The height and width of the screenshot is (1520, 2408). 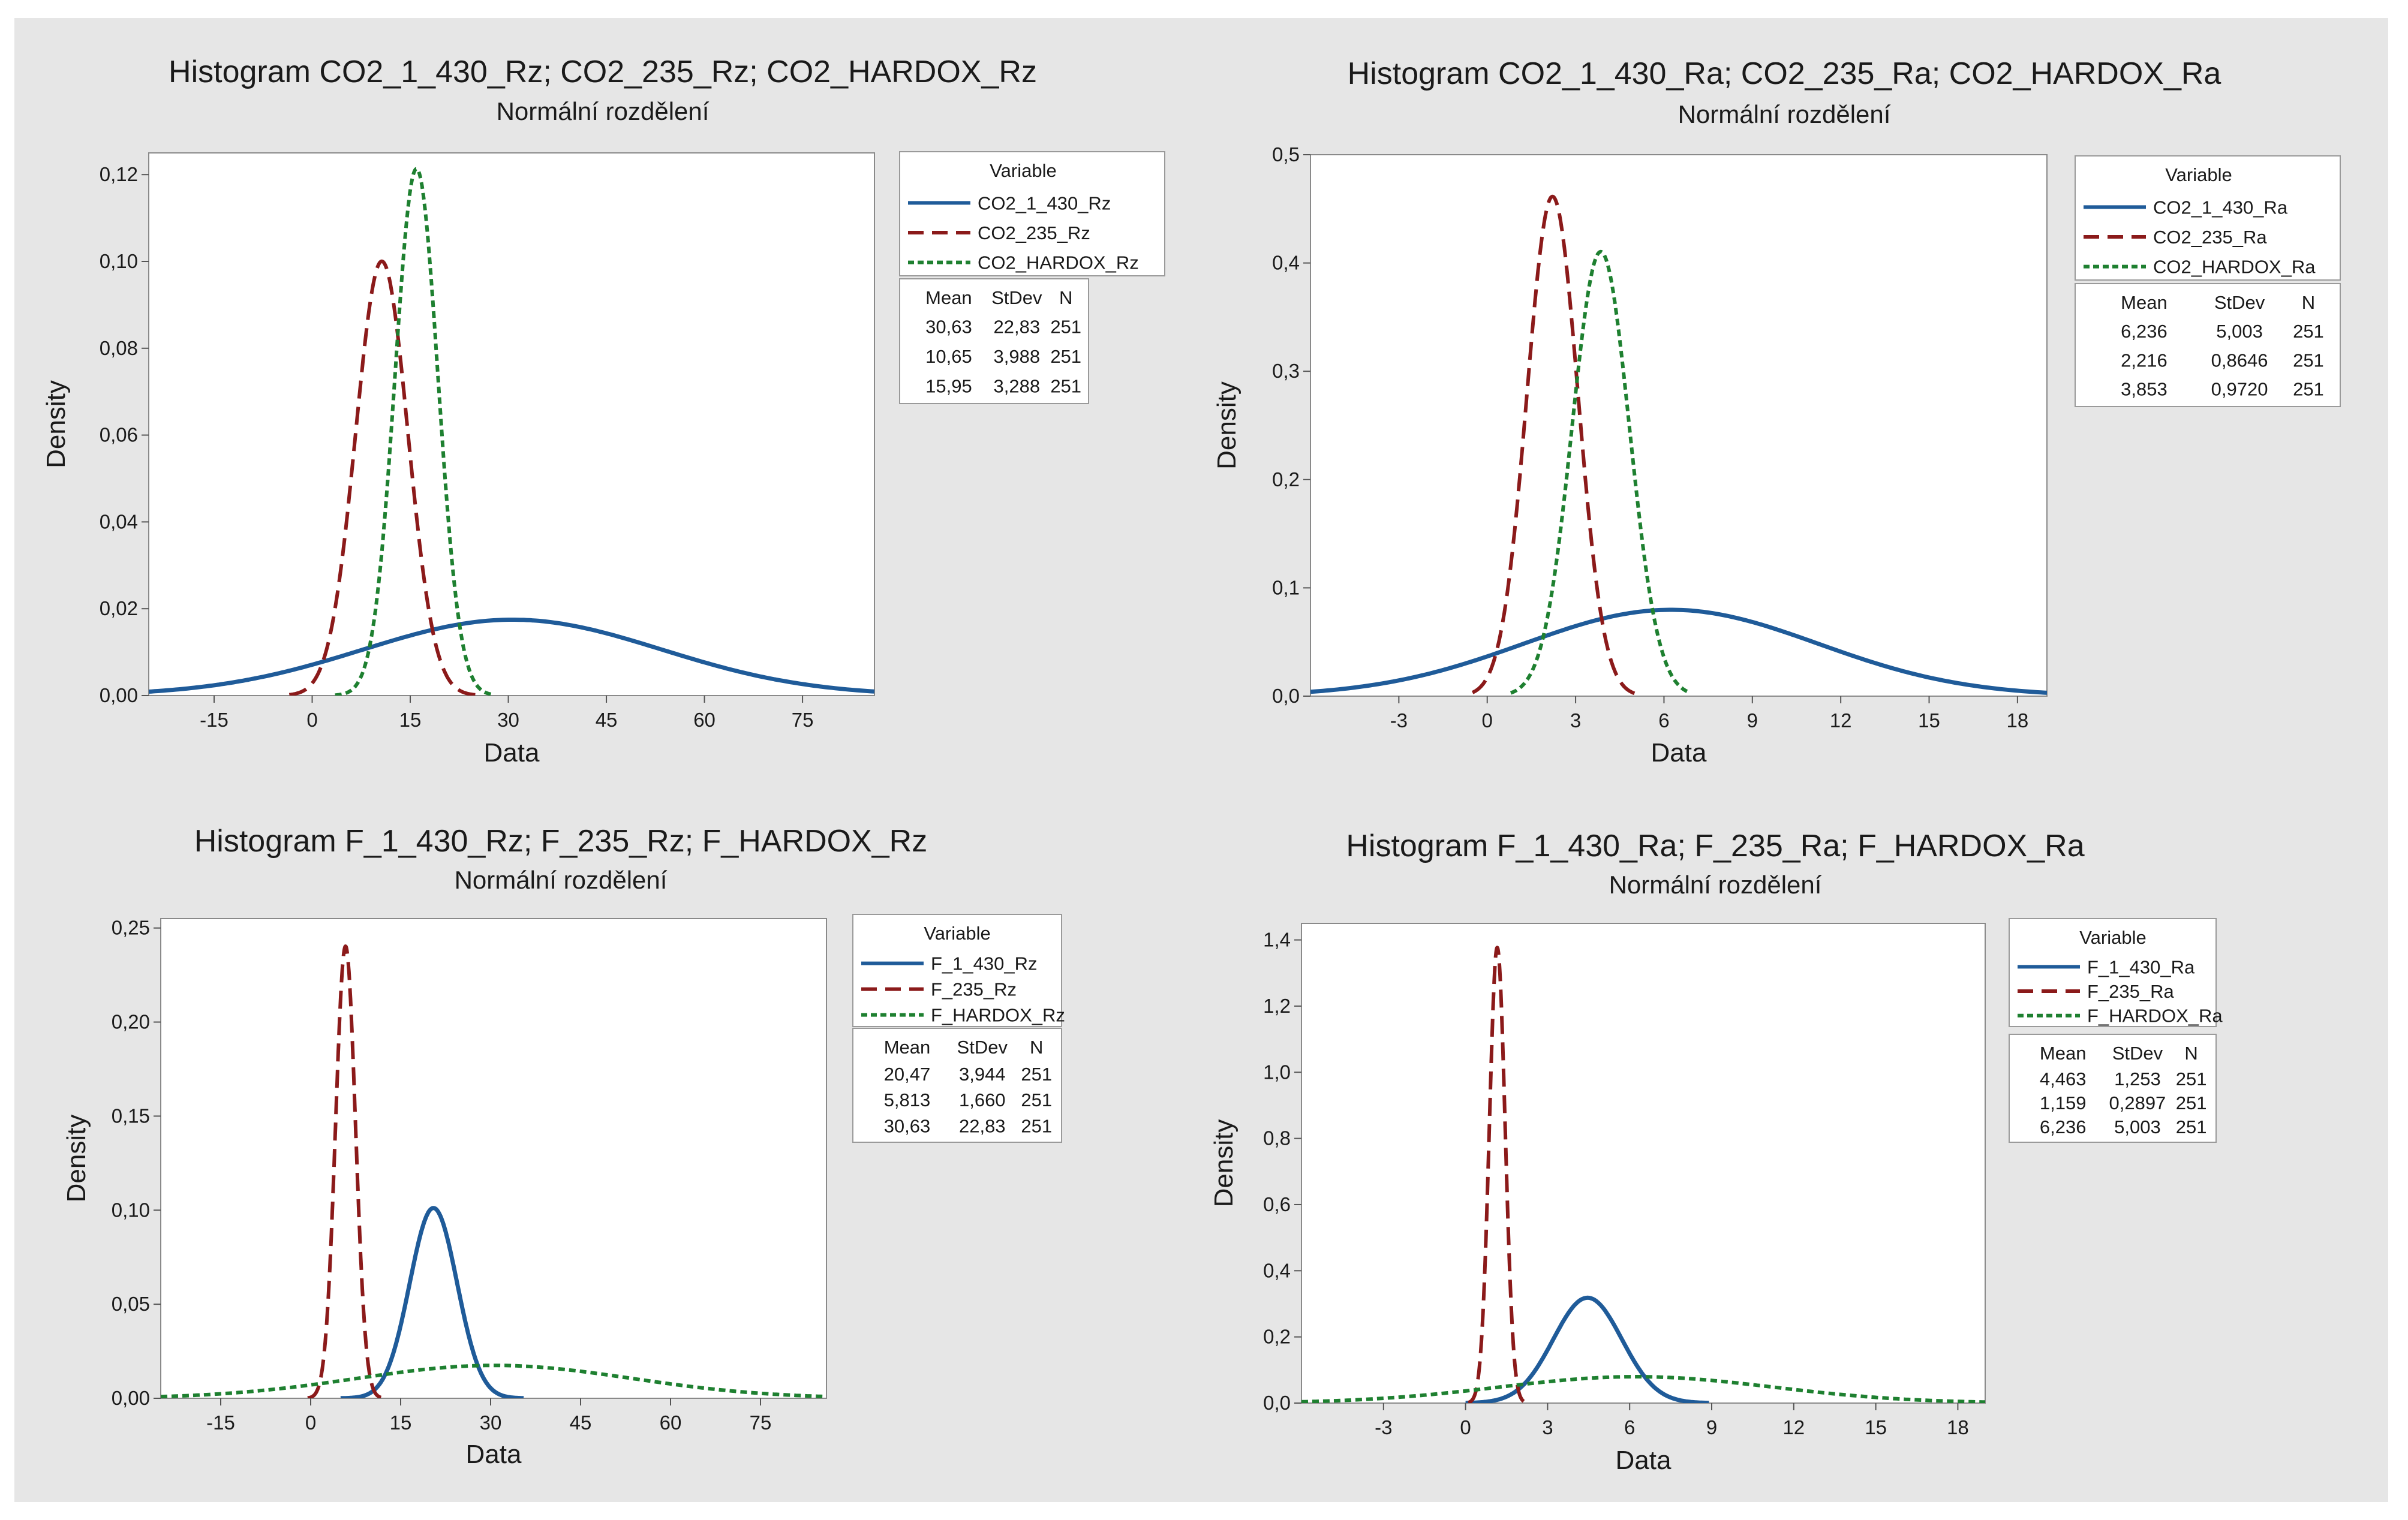 I want to click on y-tick-label: 1,2, so click(x=1277, y=1006).